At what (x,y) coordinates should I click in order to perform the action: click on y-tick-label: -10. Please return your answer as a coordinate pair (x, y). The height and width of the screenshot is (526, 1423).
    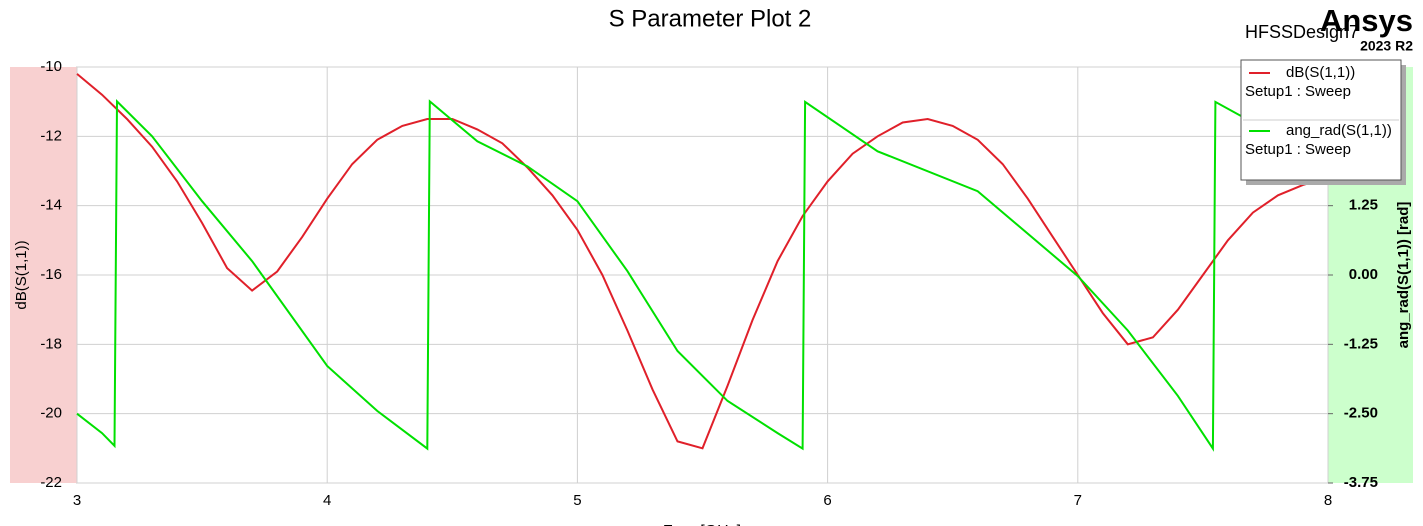
    Looking at the image, I should click on (51, 66).